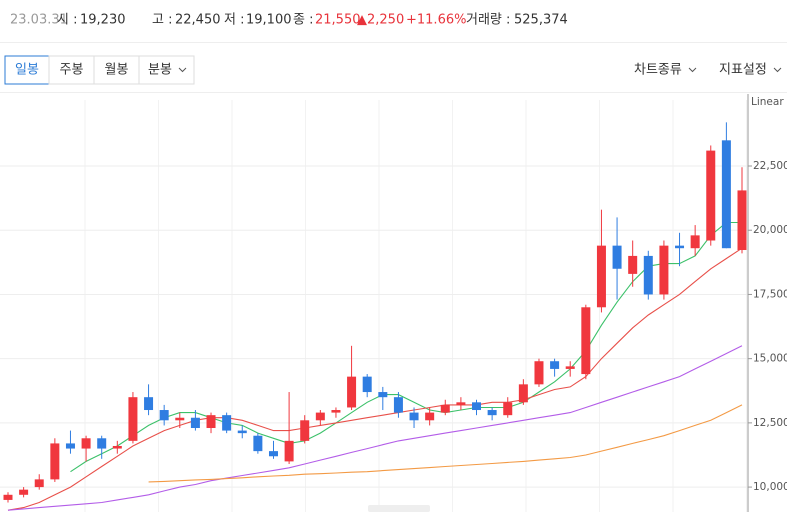 This screenshot has height=512, width=787. I want to click on menu-label: 지표설정, so click(743, 70).